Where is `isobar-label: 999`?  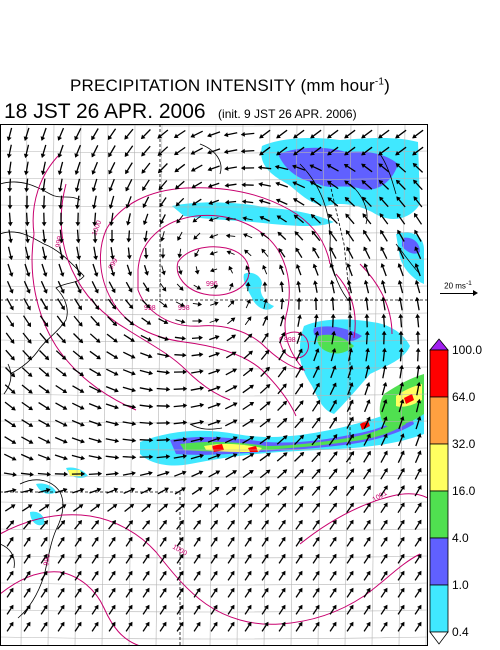
isobar-label: 999 is located at coordinates (59, 242).